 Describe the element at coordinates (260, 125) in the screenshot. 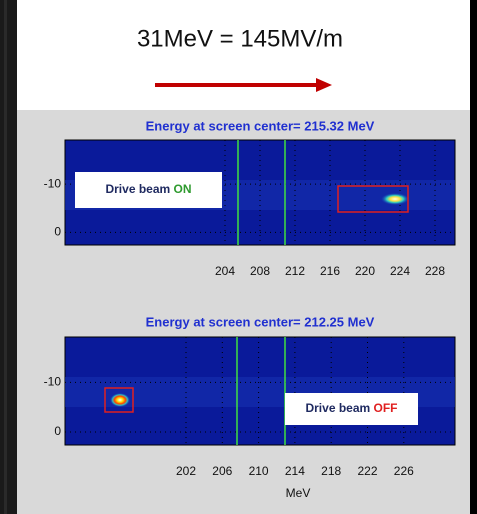

I see `panel-title: Energy at screen center= 215.32 MeV` at that location.